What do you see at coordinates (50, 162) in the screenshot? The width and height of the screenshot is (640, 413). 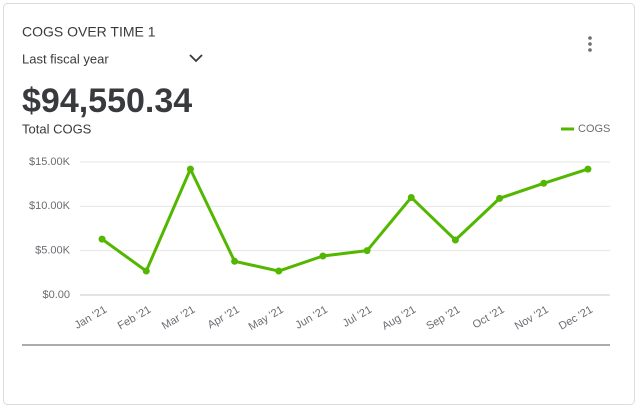 I see `y-tick-label: $15.00K` at bounding box center [50, 162].